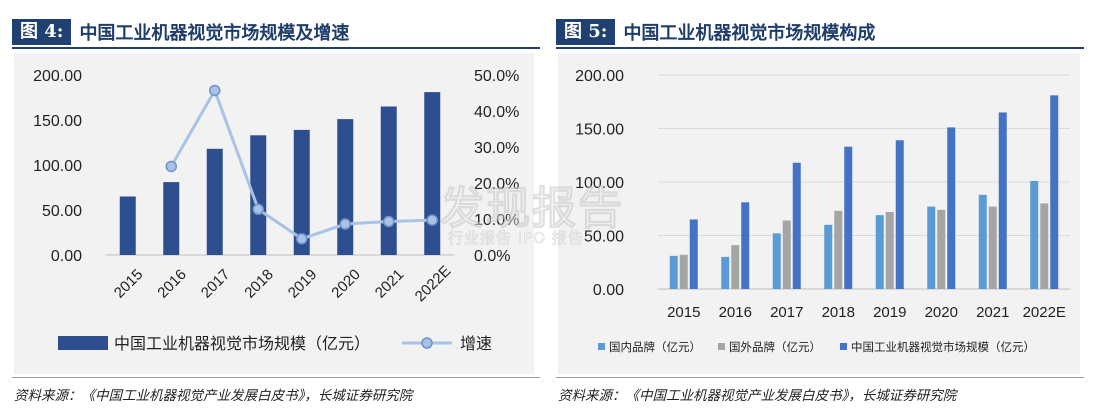 The width and height of the screenshot is (1096, 414). What do you see at coordinates (214, 33) in the screenshot?
I see `left-figure-title: 中国工业机器视觉市场规模及增速` at bounding box center [214, 33].